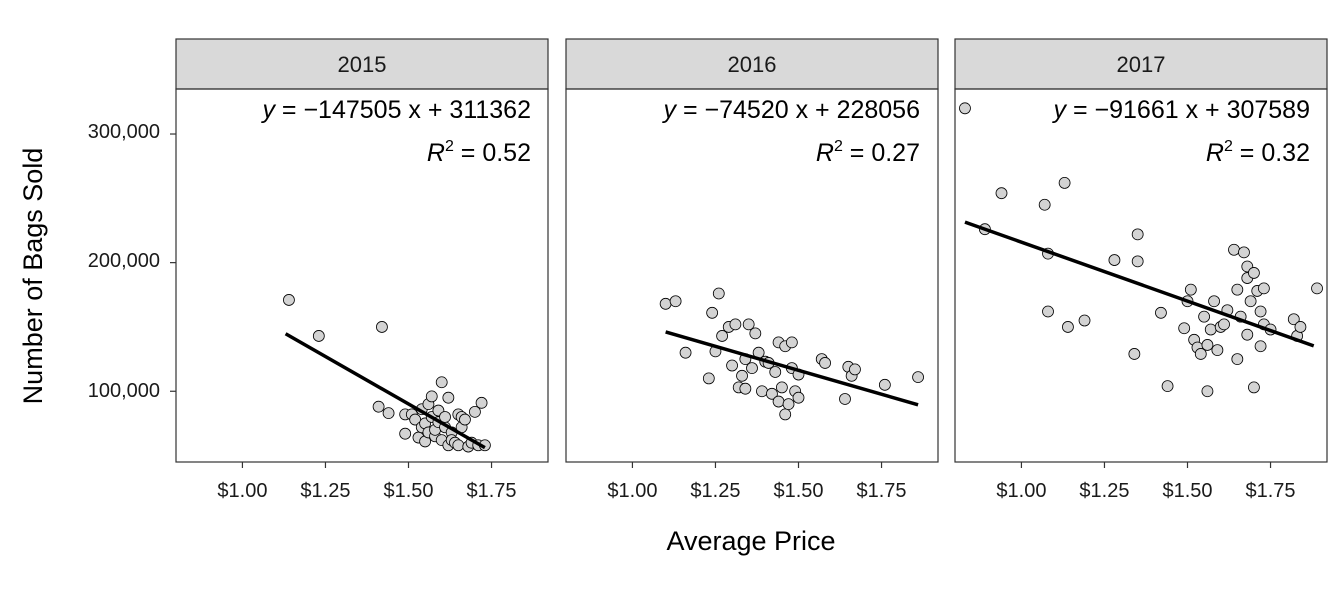  What do you see at coordinates (868, 152) in the screenshot?
I see `r-squared-label: R2 = 0.27` at bounding box center [868, 152].